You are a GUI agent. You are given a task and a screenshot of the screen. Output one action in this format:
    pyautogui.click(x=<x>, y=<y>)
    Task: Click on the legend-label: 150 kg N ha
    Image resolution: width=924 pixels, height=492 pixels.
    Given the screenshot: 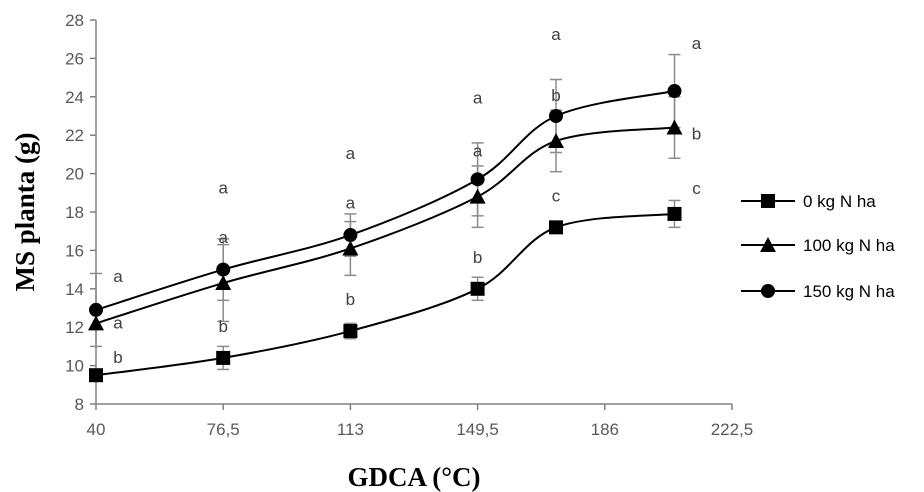 What is the action you would take?
    pyautogui.click(x=849, y=291)
    